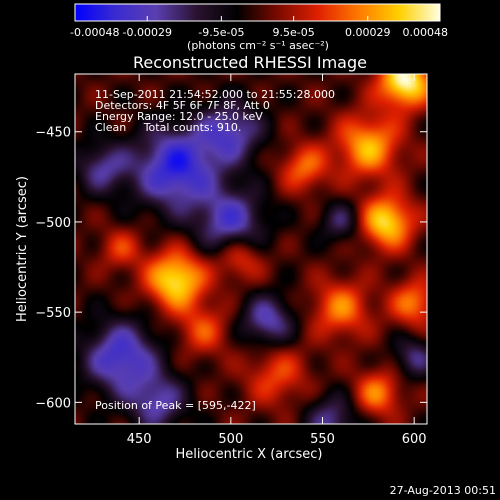  What do you see at coordinates (257, 12) in the screenshot?
I see `colorbar-gradient` at bounding box center [257, 12].